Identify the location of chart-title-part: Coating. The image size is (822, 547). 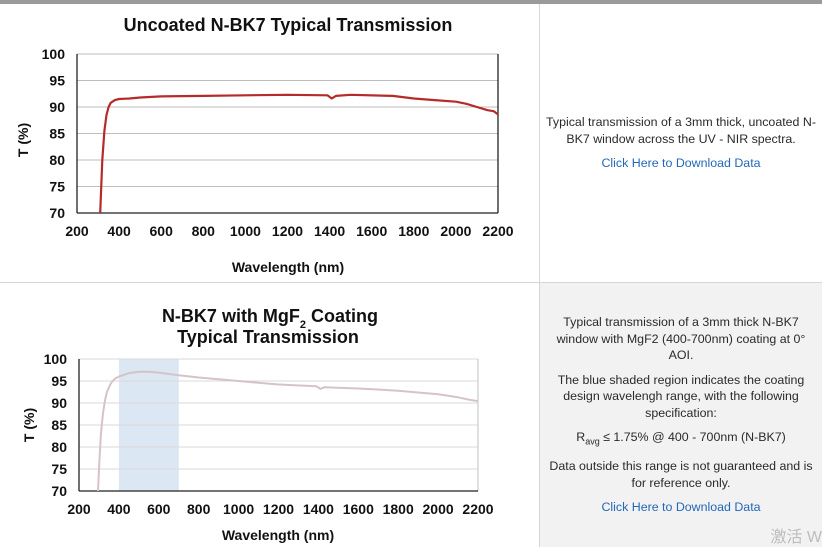
(342, 316).